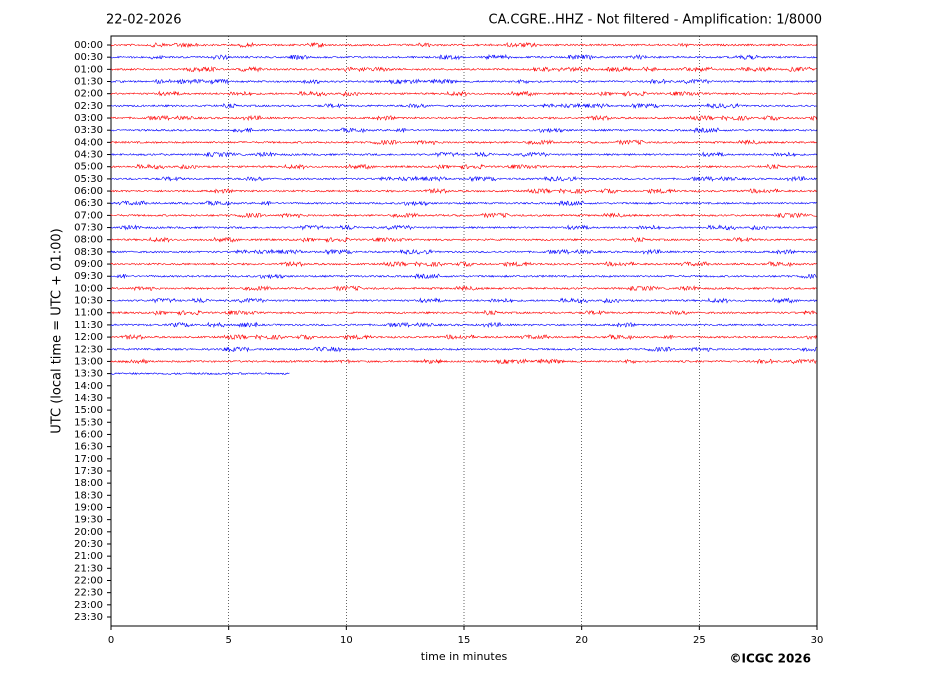 The height and width of the screenshot is (696, 927). I want to click on y-tick-label: 18:00, so click(88, 483).